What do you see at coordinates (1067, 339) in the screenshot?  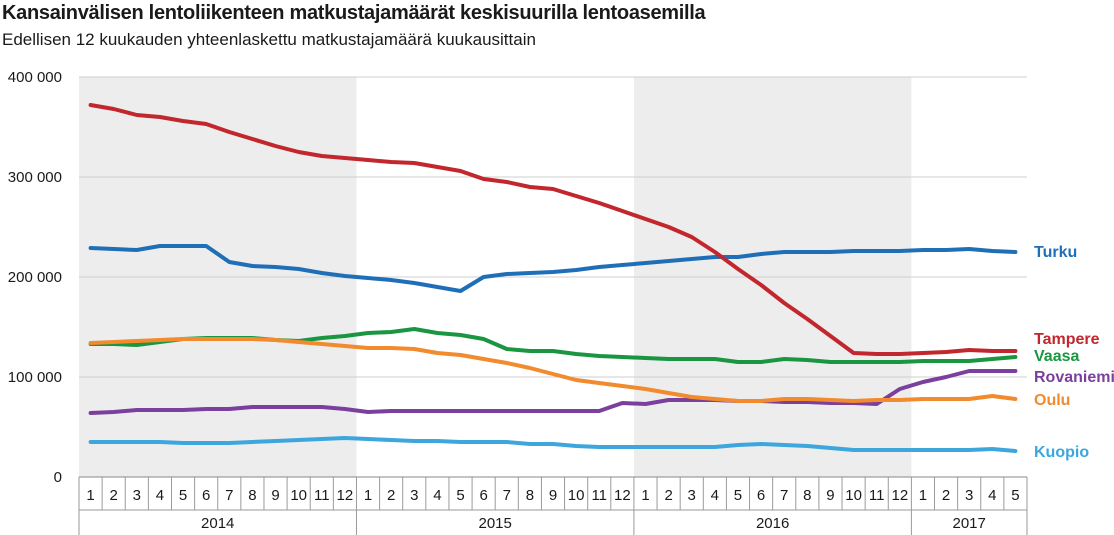 I see `series-label-tampere: Tampere` at bounding box center [1067, 339].